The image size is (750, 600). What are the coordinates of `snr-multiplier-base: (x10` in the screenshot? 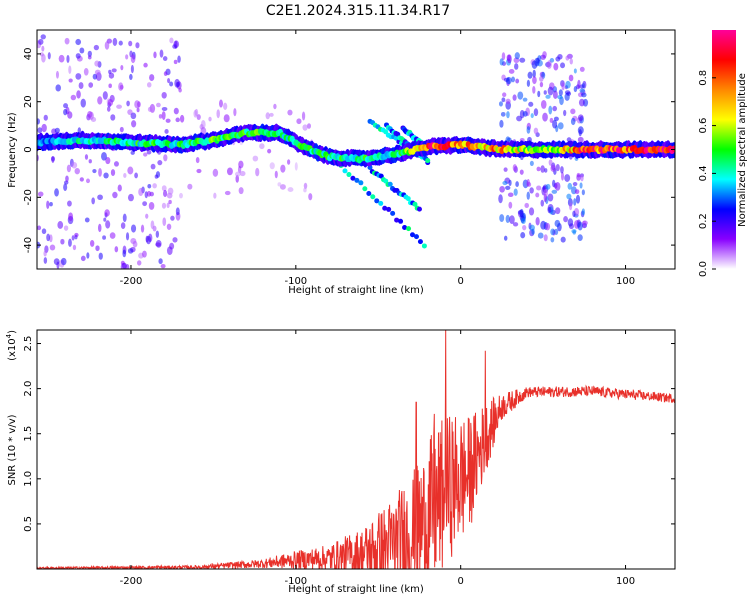 It's located at (12, 349).